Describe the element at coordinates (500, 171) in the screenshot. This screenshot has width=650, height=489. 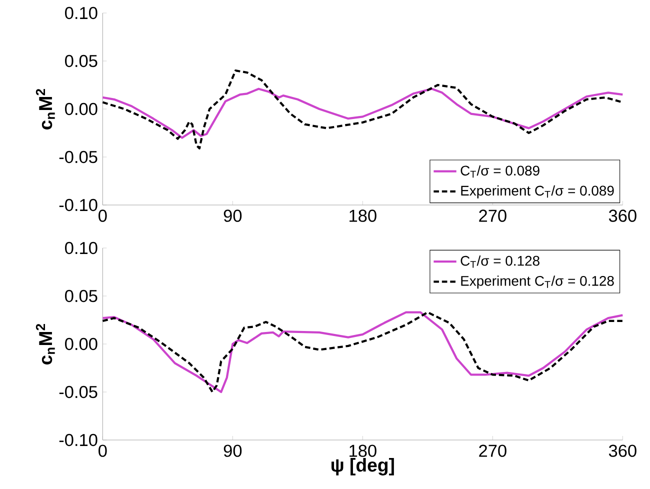
I see `legend-label: C$_{T}$/σ = 0.089` at that location.